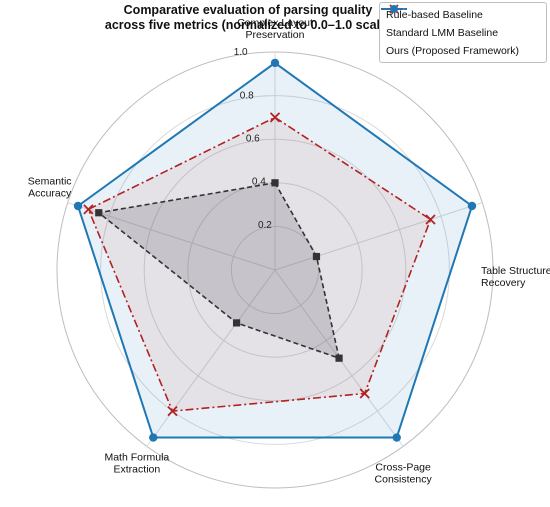  Describe the element at coordinates (275, 23) in the screenshot. I see `axis-label: Complex Layout` at that location.